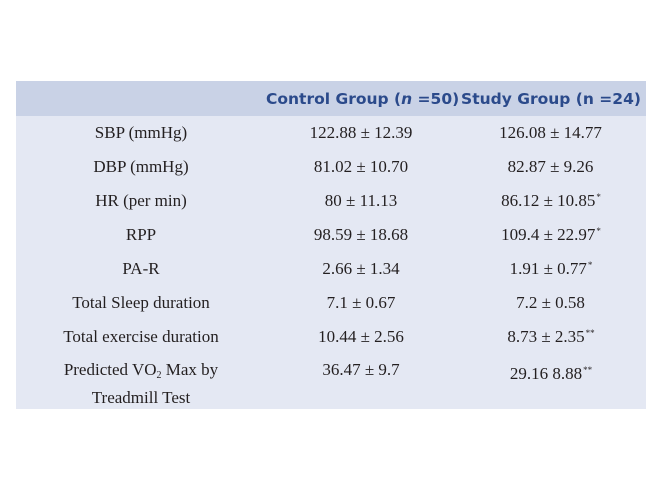 The height and width of the screenshot is (480, 657). Describe the element at coordinates (141, 382) in the screenshot. I see `row-label: Predicted VO2 Max by Treadmill Test` at that location.